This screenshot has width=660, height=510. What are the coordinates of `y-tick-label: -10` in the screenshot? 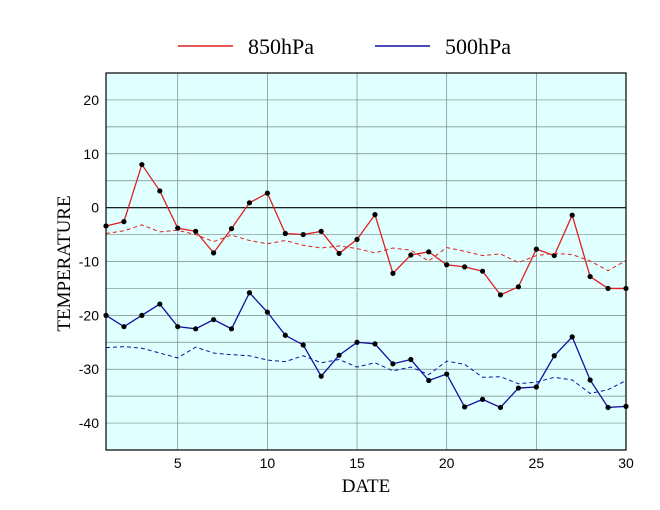 It's located at (89, 262).